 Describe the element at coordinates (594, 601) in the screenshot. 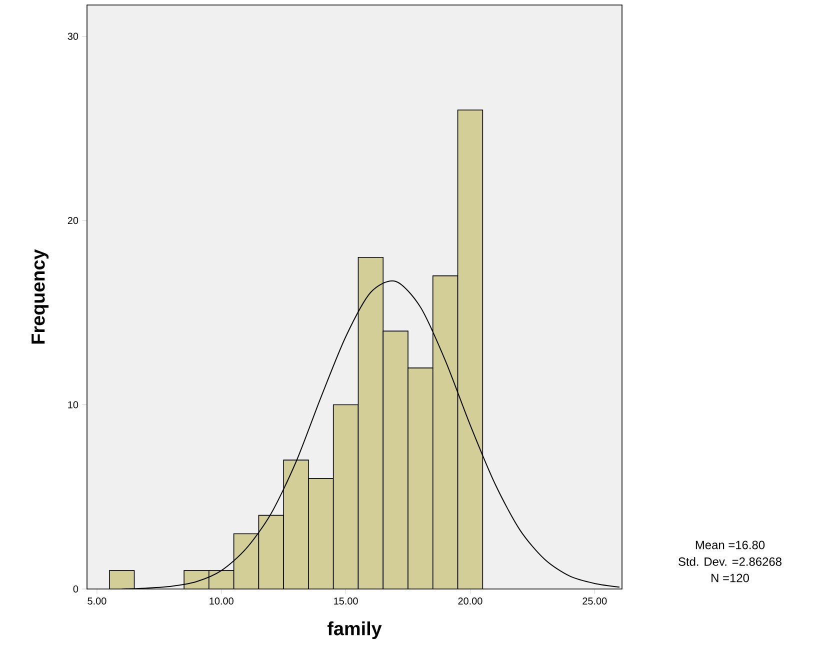

I see `x-tick-label: 25.00` at that location.